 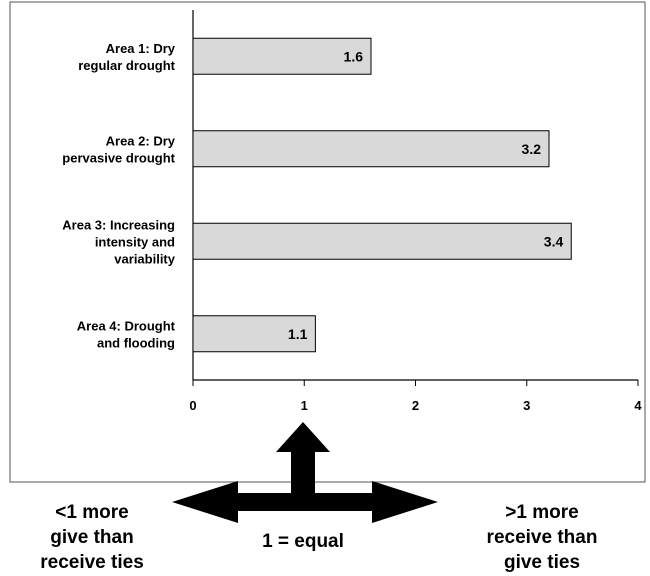 What do you see at coordinates (415, 396) in the screenshot?
I see `x-tick-labels: 0 1 2 3 4` at bounding box center [415, 396].